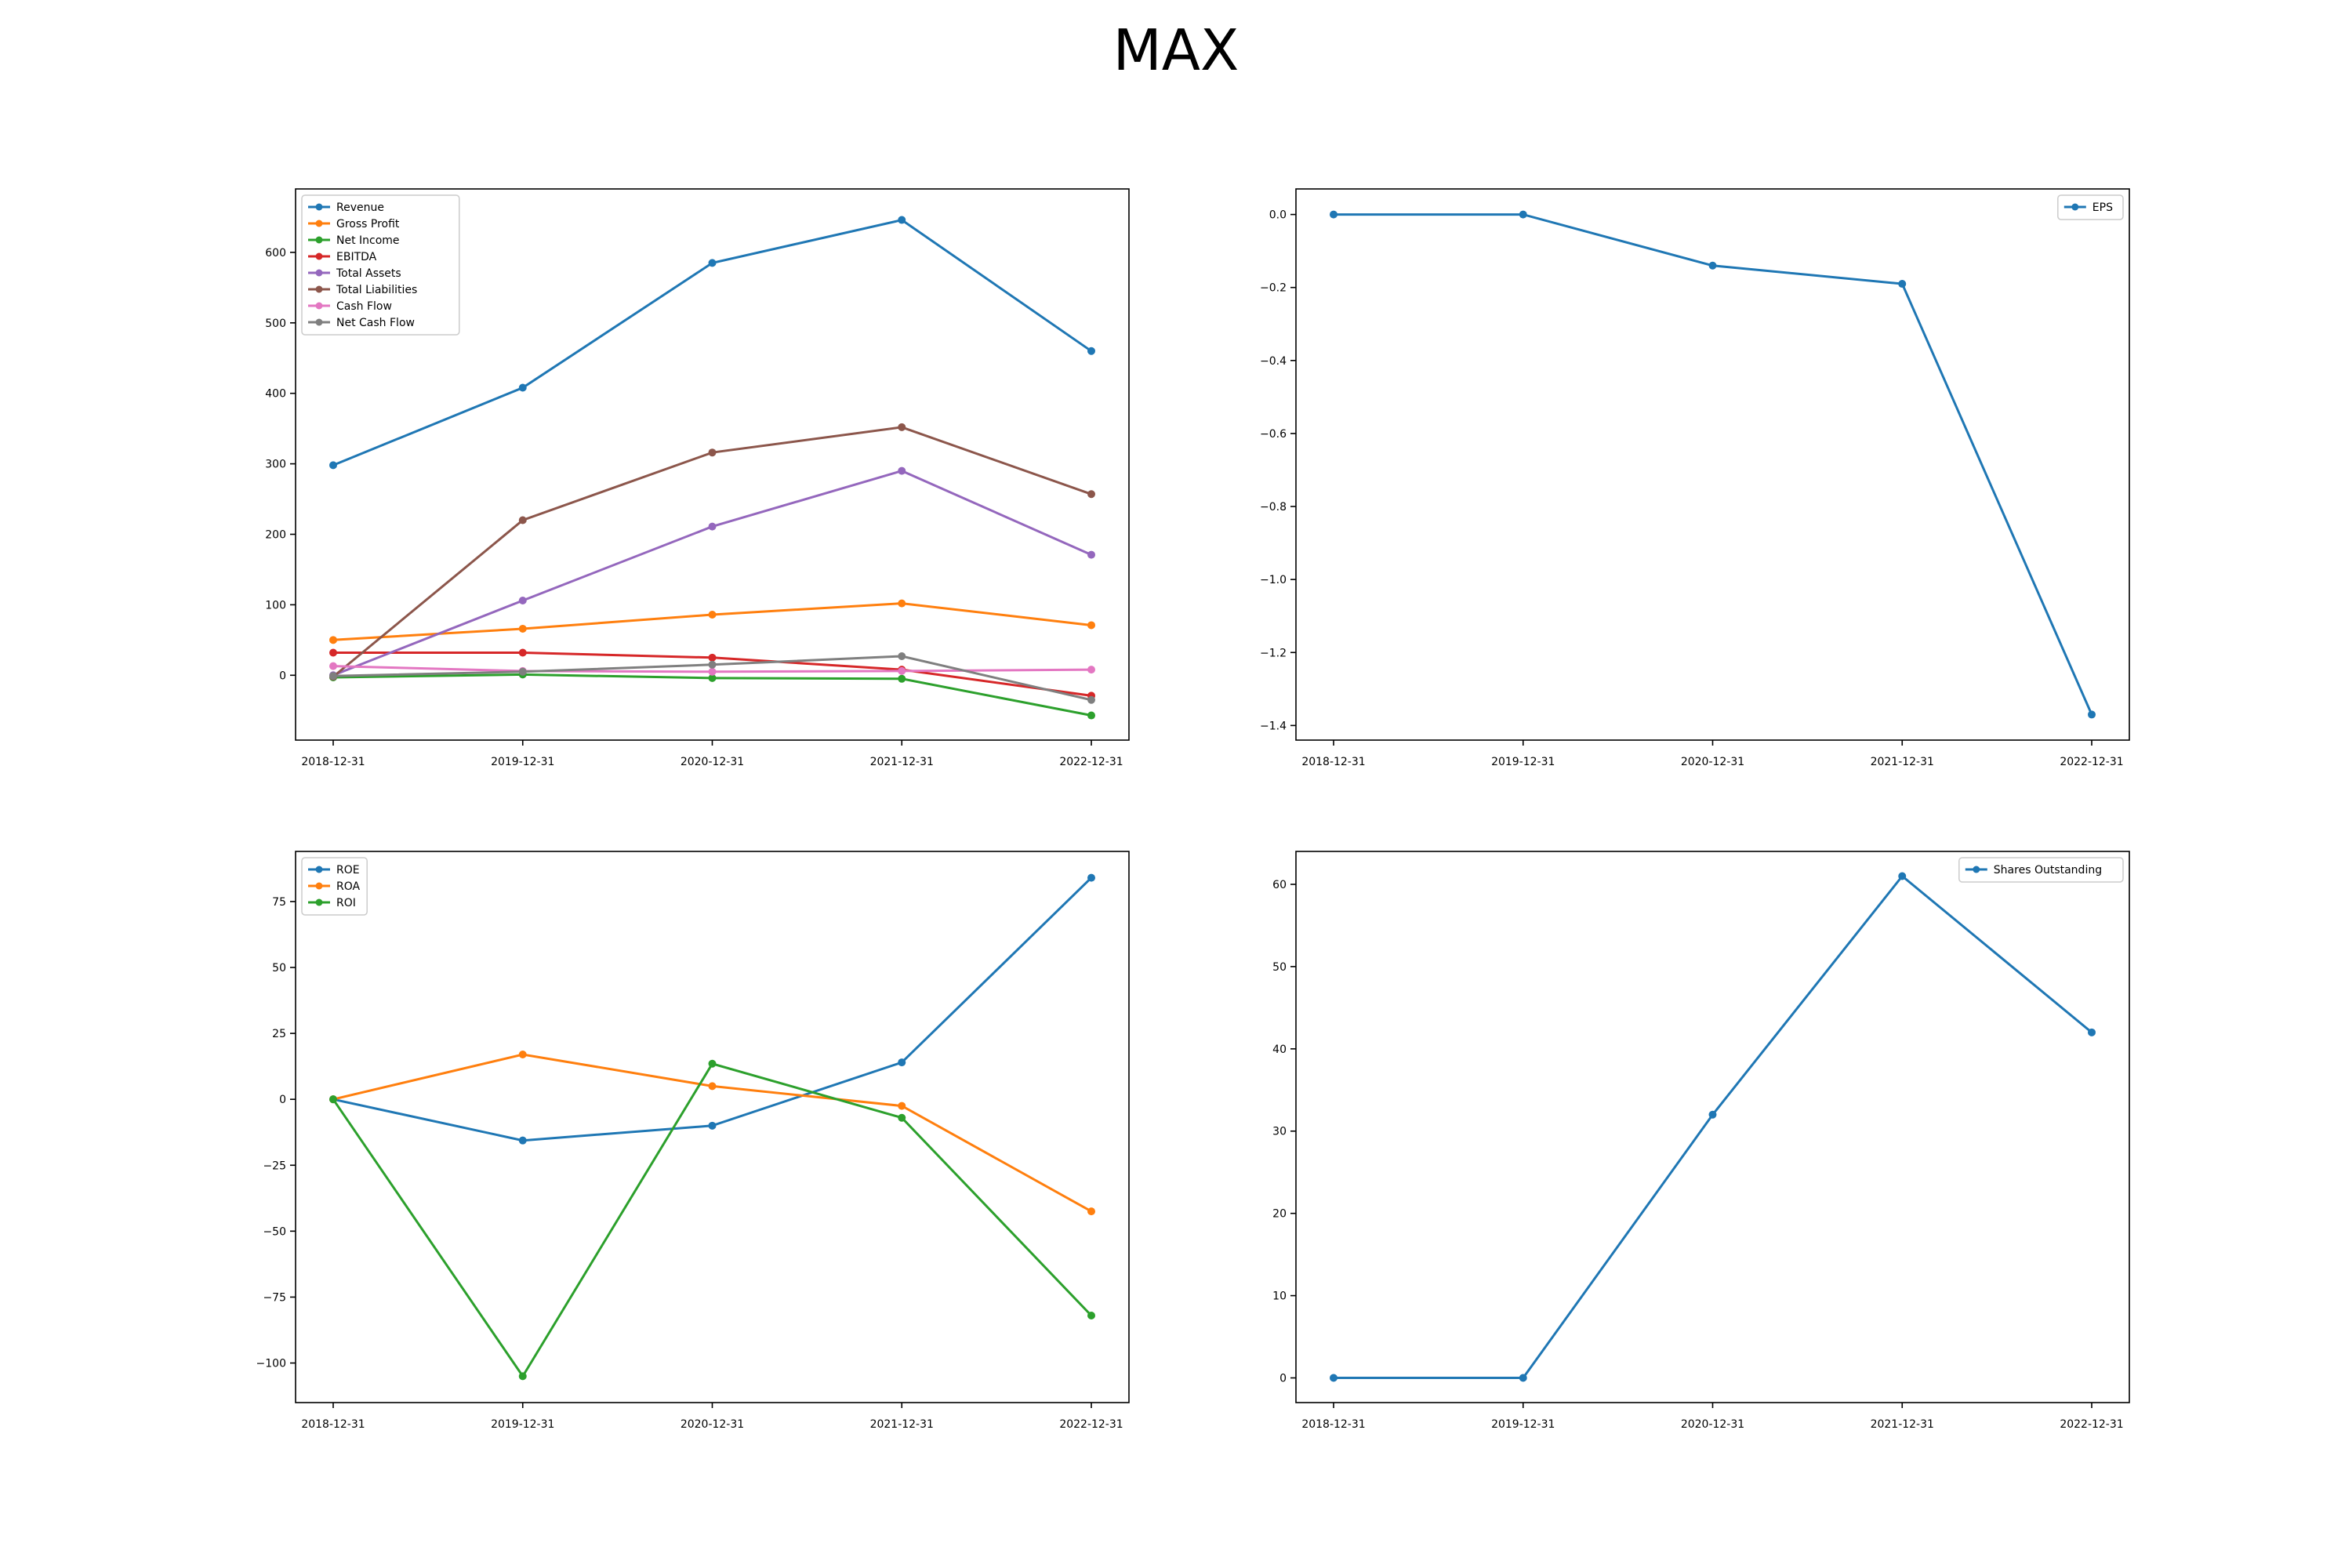  I want to click on y-tick-label: −1.4, so click(1273, 726).